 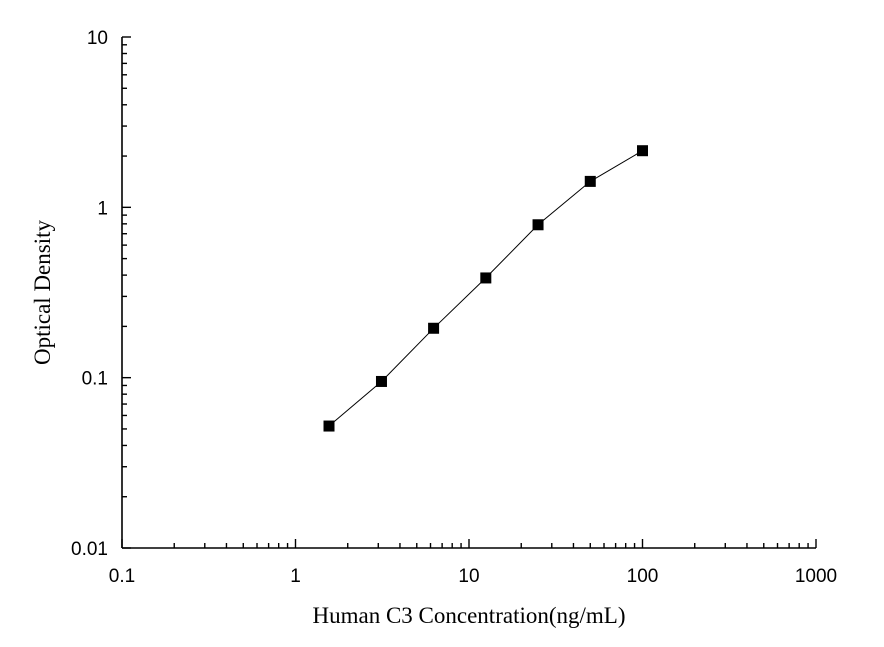 I want to click on y-tick-label: 1, so click(x=102, y=208).